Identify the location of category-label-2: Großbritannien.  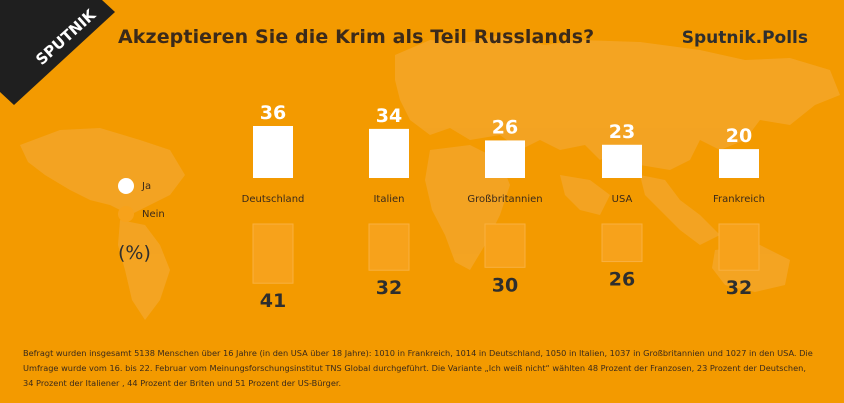
(504, 199).